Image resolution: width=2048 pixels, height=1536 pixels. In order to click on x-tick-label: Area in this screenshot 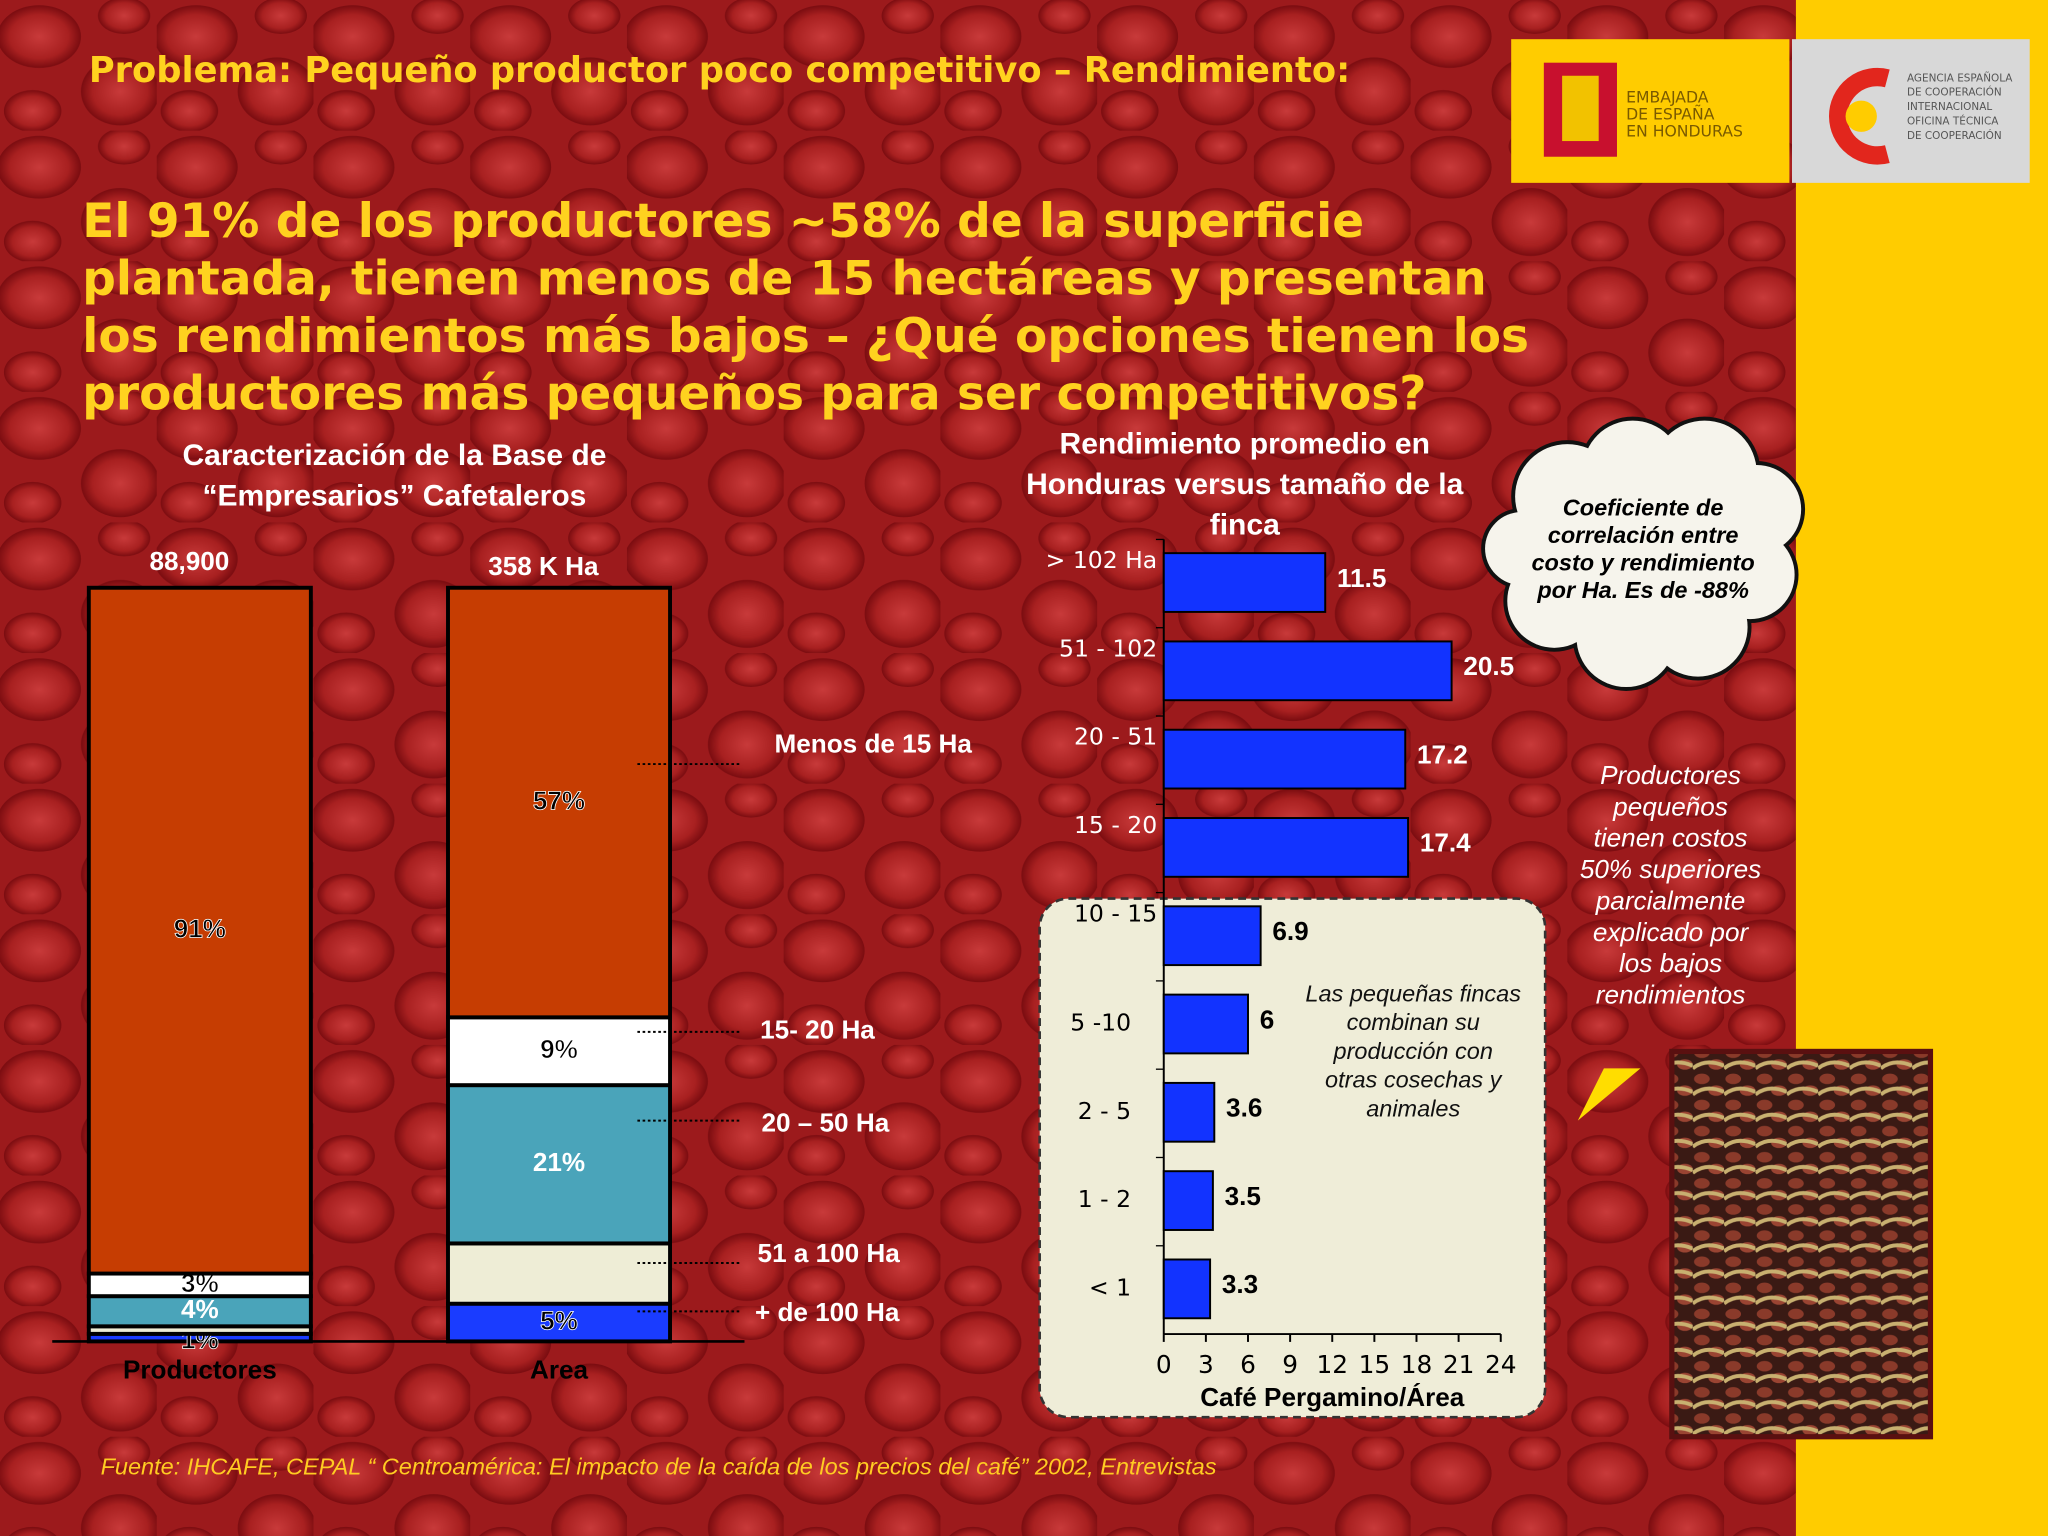, I will do `click(559, 1369)`.